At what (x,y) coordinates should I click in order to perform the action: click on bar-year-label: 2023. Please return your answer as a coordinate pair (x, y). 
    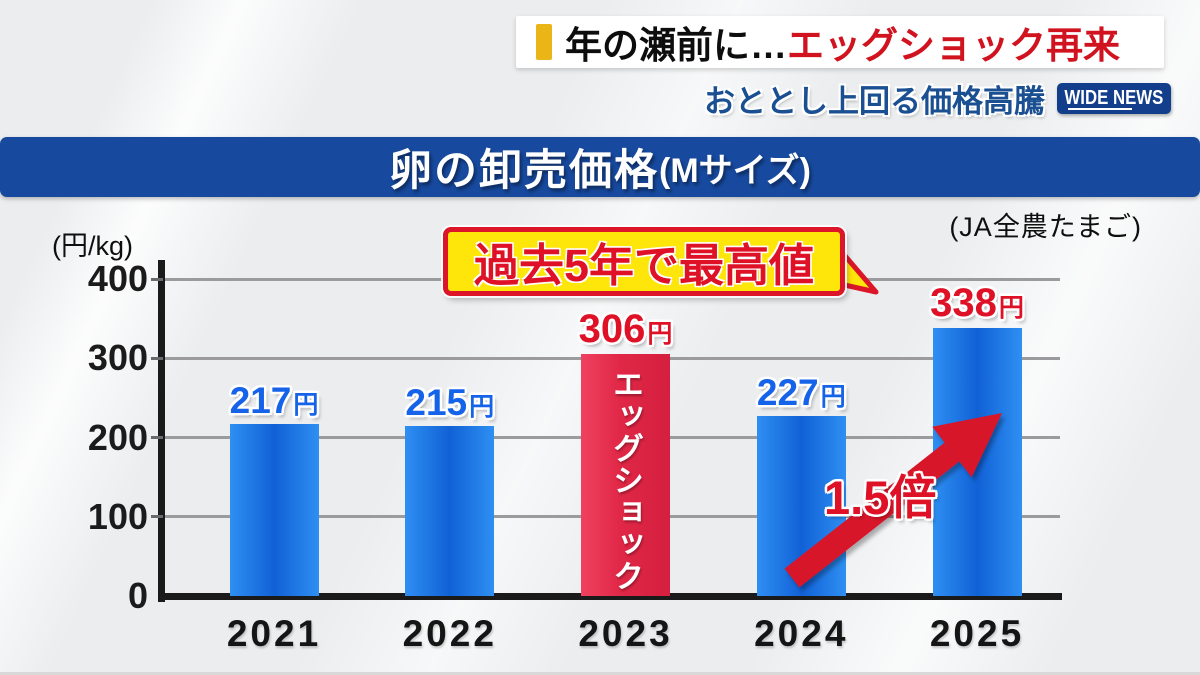
    Looking at the image, I should click on (625, 633).